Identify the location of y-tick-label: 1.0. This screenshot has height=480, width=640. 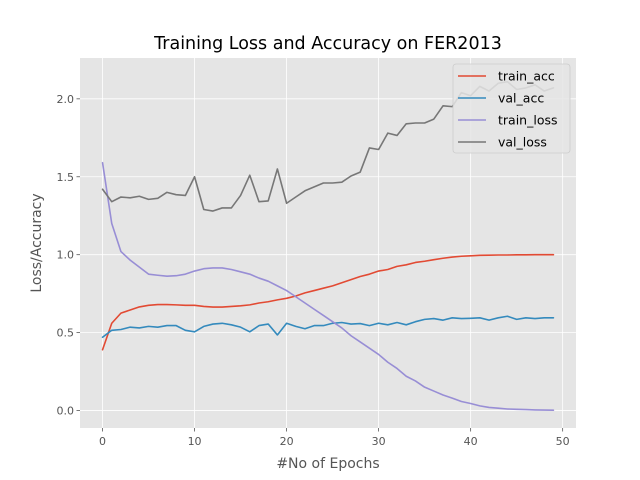
(66, 255).